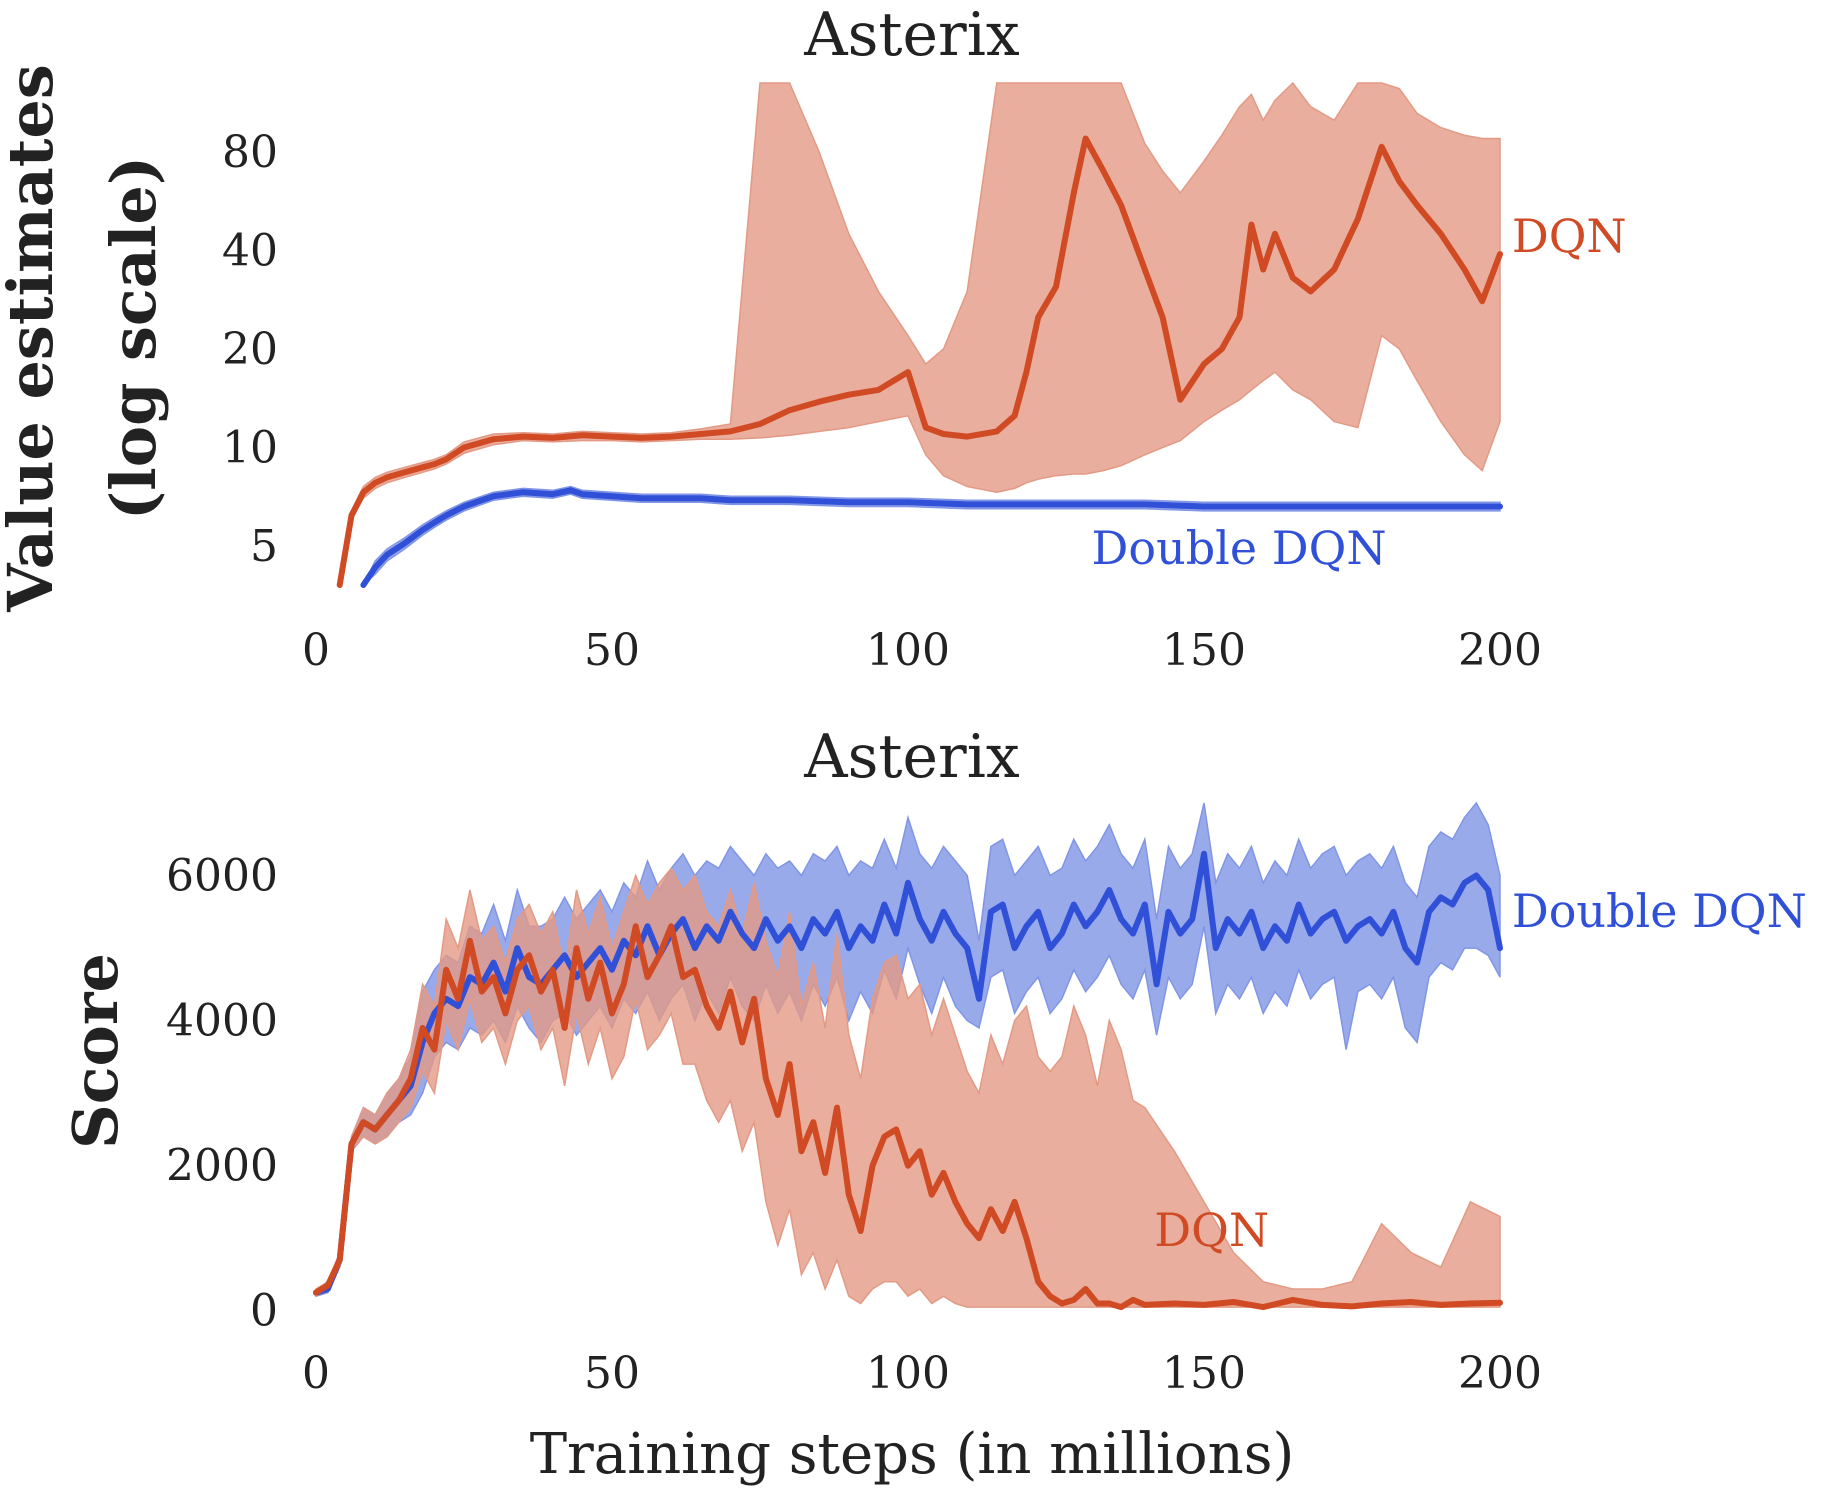  Describe the element at coordinates (612, 650) in the screenshot. I see `top-x-tick-label: 50` at that location.